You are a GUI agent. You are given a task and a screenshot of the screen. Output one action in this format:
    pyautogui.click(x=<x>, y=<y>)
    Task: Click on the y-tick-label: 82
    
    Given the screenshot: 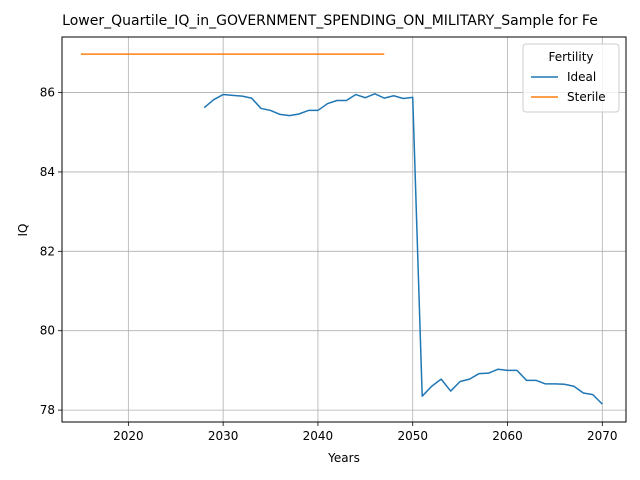 What is the action you would take?
    pyautogui.click(x=47, y=251)
    